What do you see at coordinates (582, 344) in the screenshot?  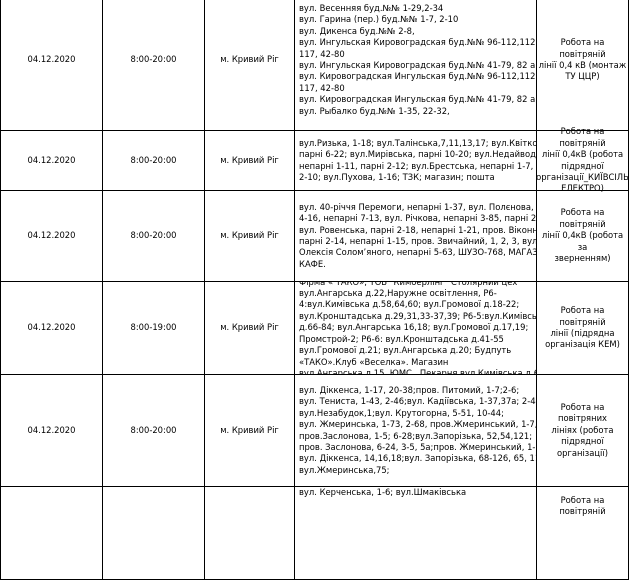 I see `work-line: організація КЕМ)` at bounding box center [582, 344].